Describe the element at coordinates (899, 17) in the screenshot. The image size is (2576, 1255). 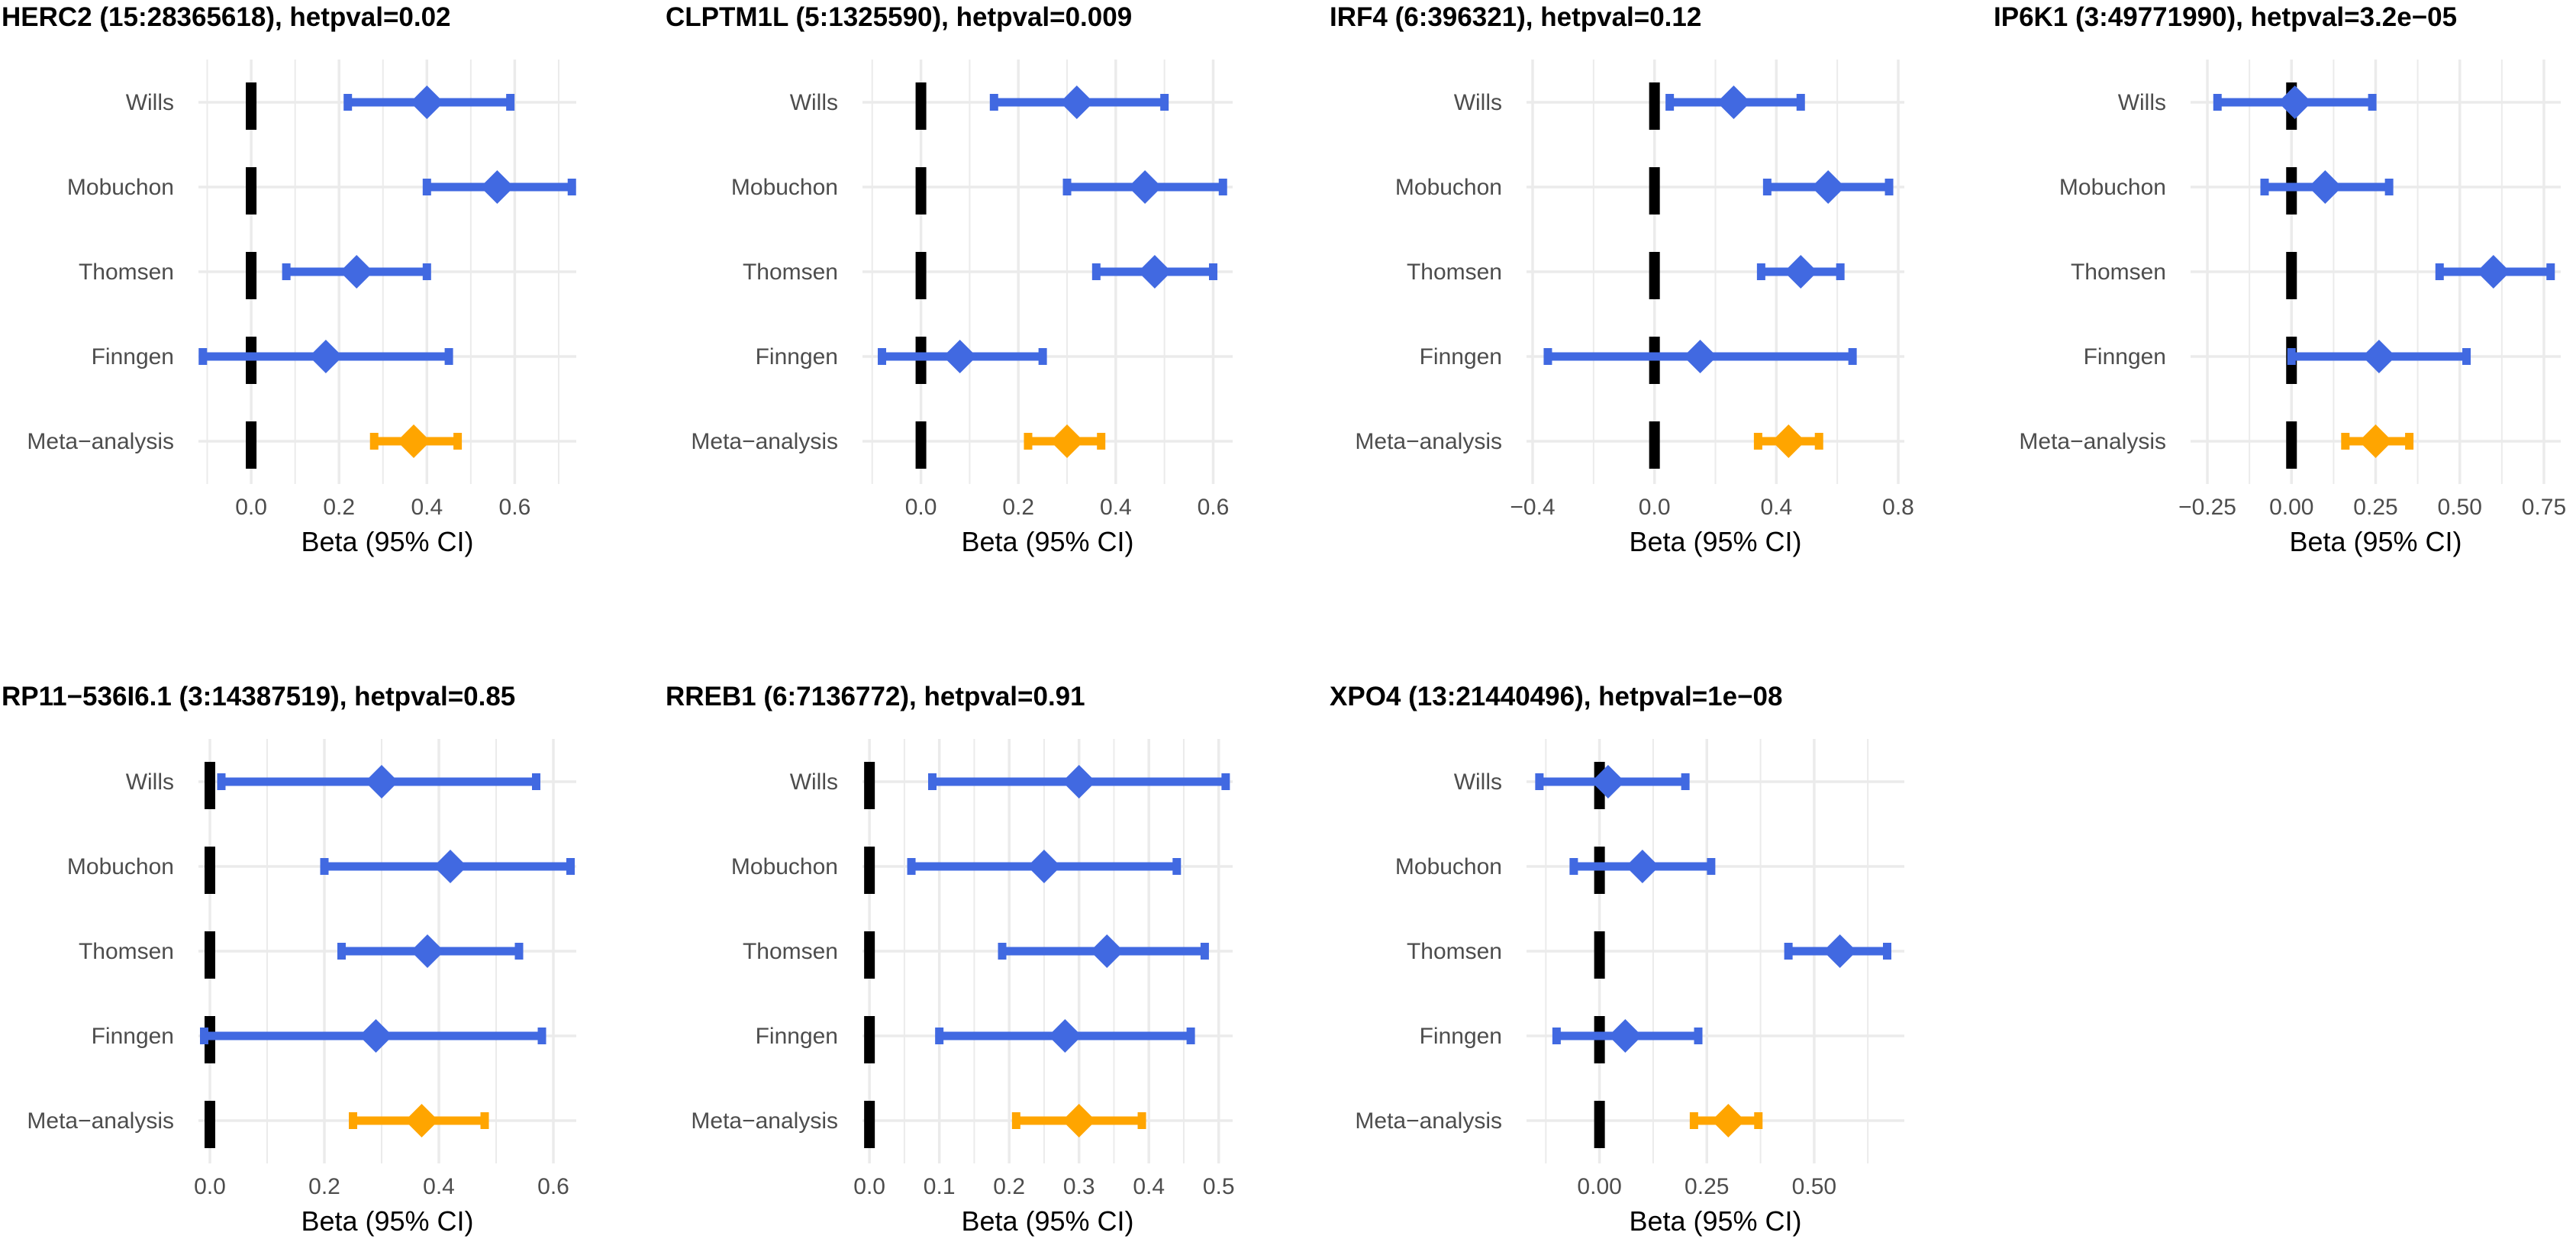
I see `panel-title: CLPTM1L (5:1325590), hetpval=0.009` at that location.